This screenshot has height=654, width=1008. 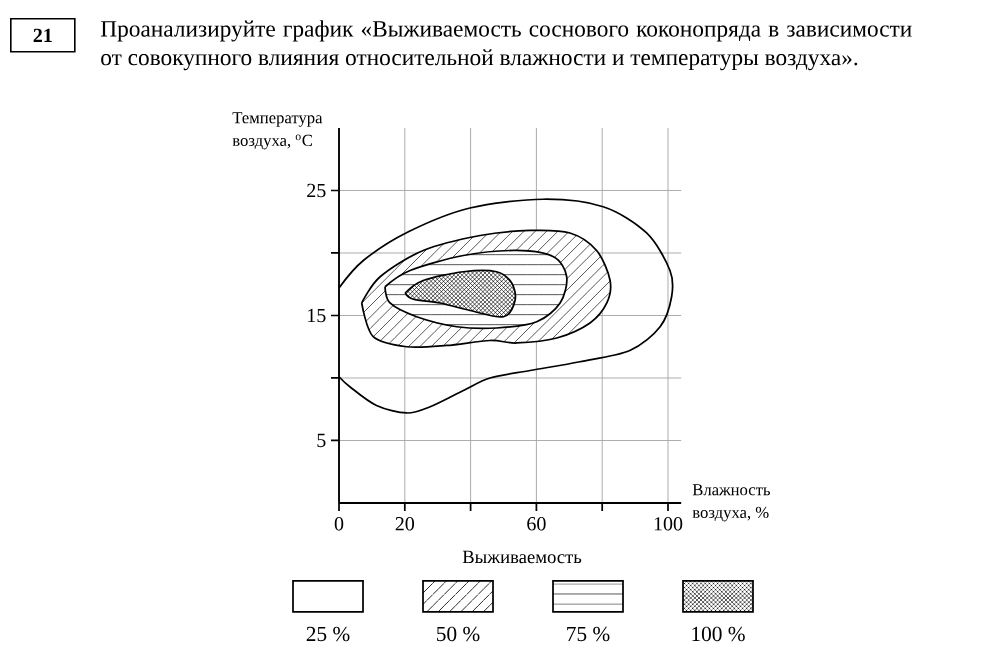 What do you see at coordinates (405, 524) in the screenshot?
I see `x-tick-label: 20` at bounding box center [405, 524].